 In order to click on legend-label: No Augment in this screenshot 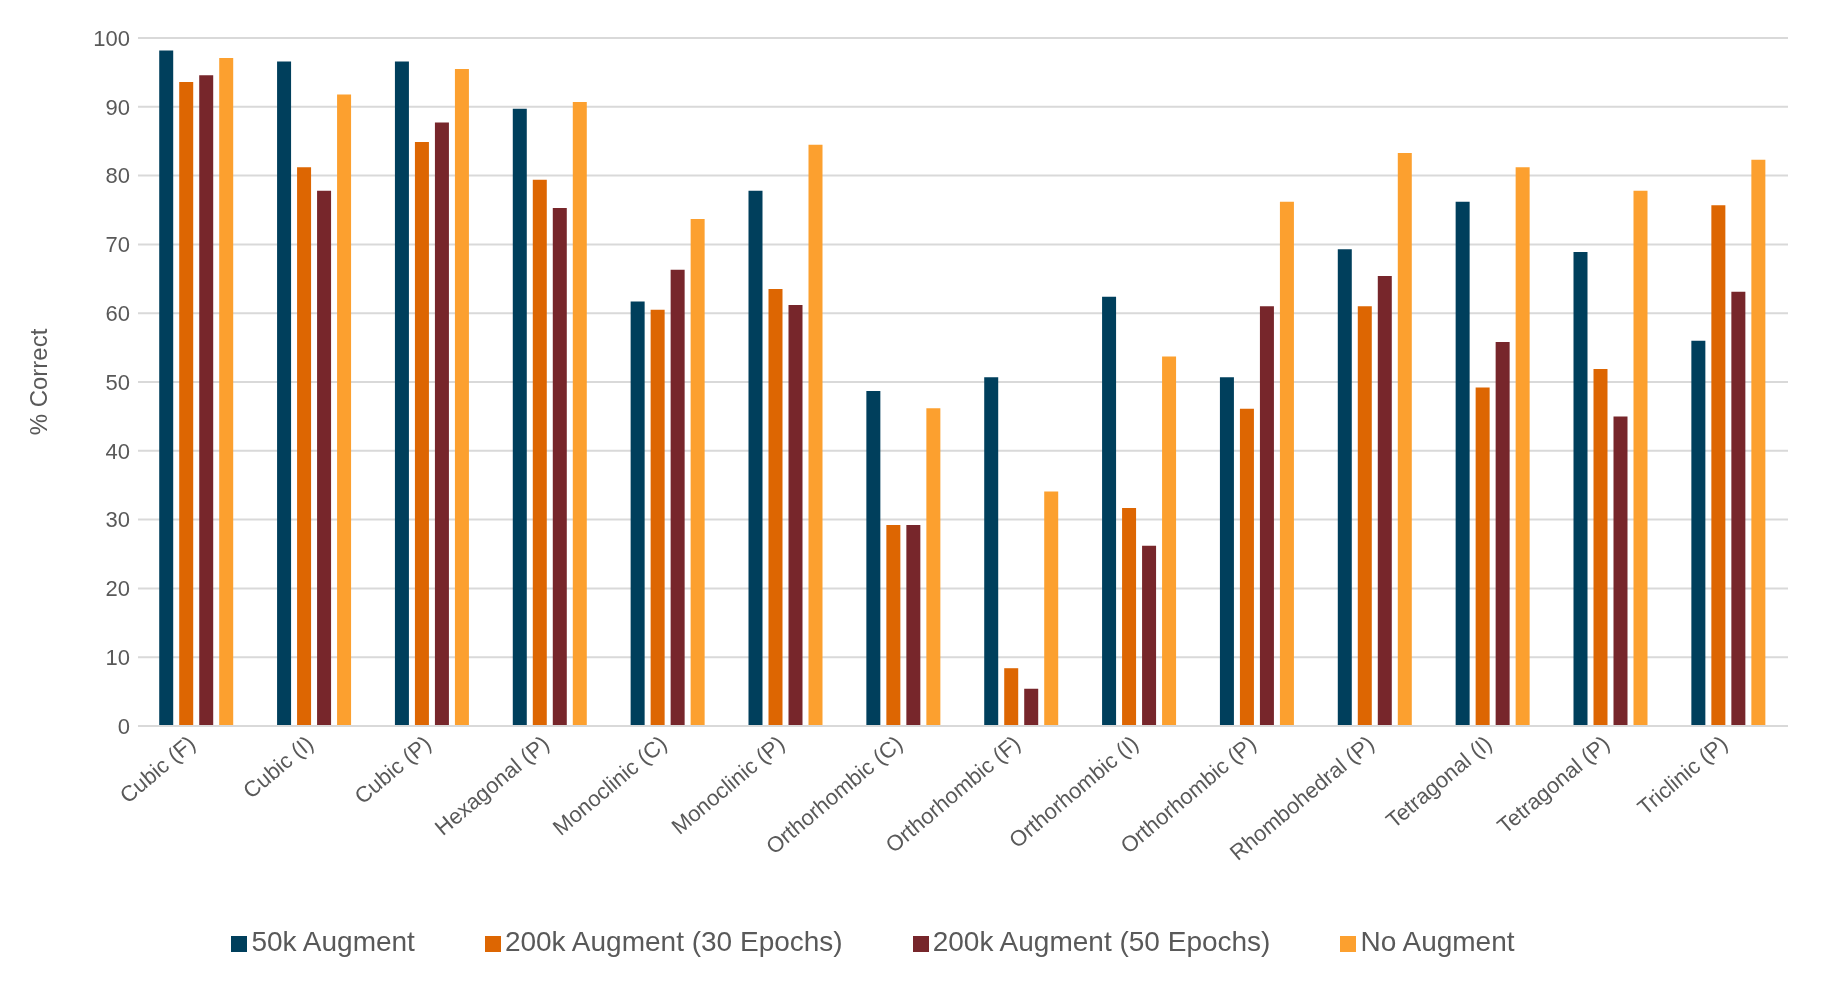, I will do `click(1437, 941)`.